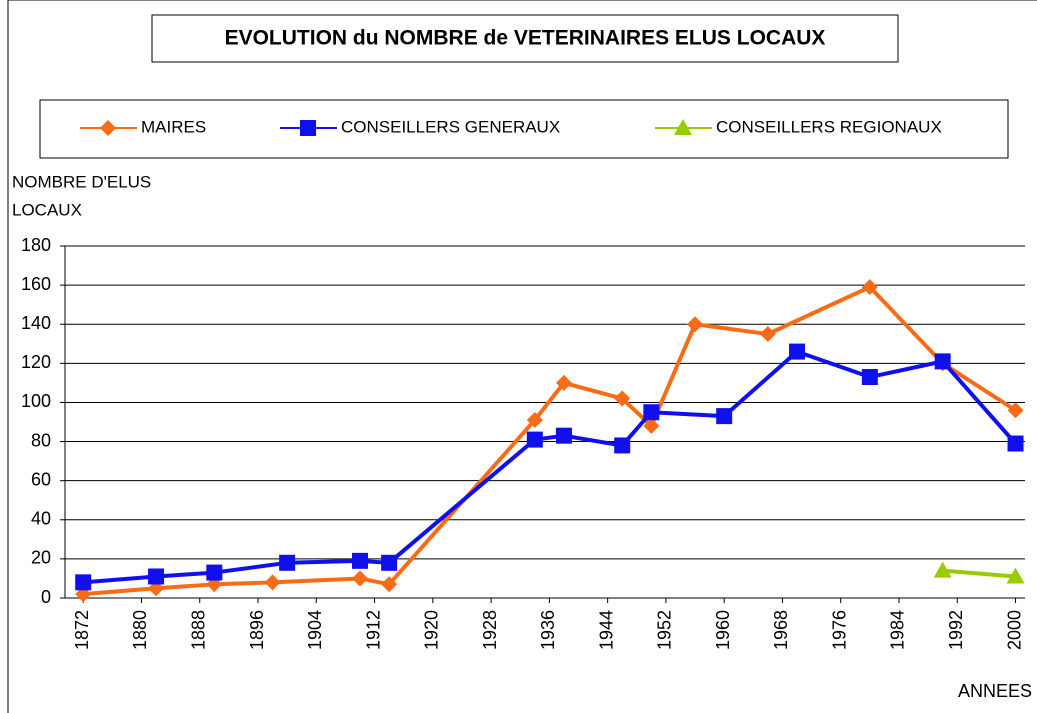 Image resolution: width=1037 pixels, height=713 pixels. I want to click on title-box, so click(525, 38).